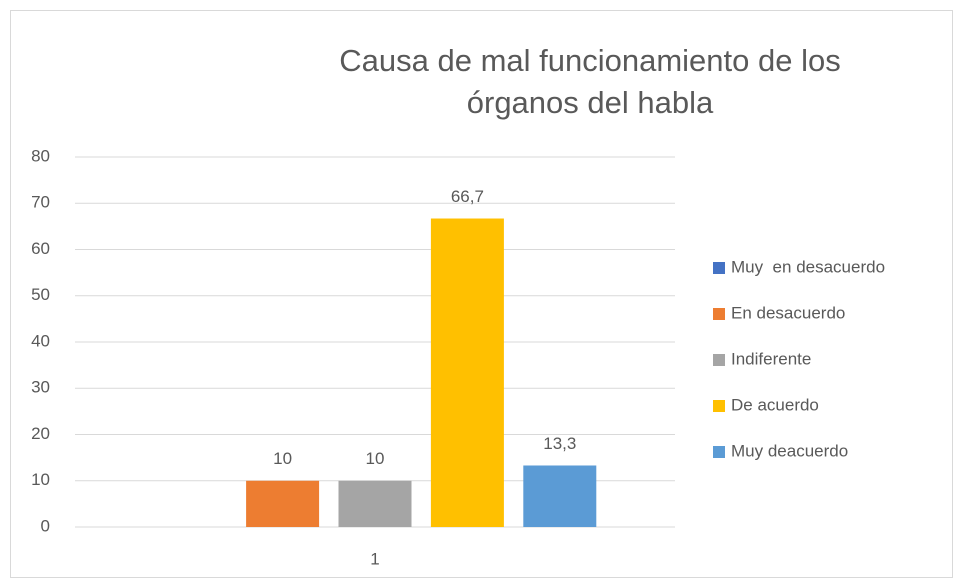  What do you see at coordinates (467, 196) in the screenshot?
I see `data-label: 66,7` at bounding box center [467, 196].